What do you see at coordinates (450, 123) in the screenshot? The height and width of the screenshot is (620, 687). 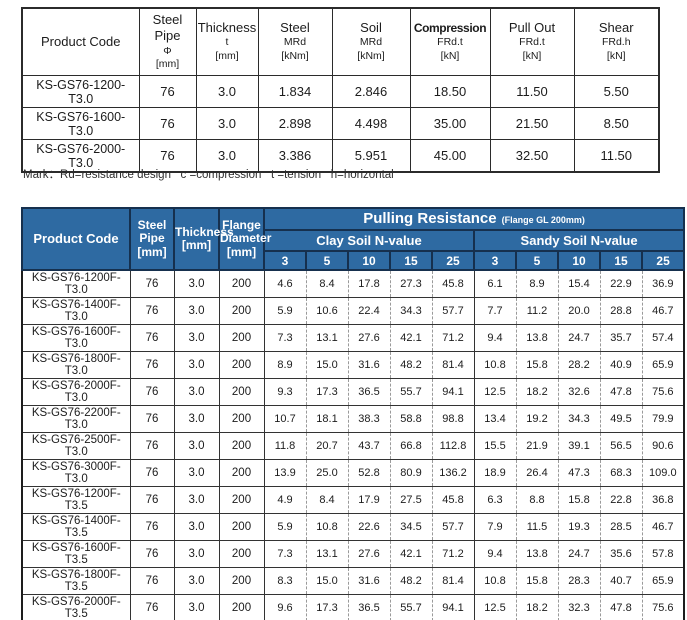 I see `spec-value-cell: 35.00` at bounding box center [450, 123].